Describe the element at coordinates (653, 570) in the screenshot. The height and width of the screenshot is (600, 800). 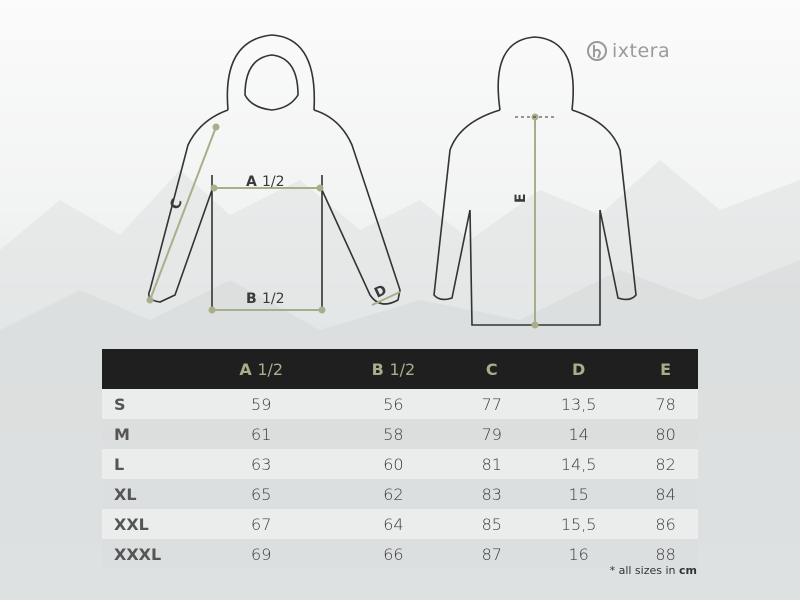
I see `footnote: * all sizes in cm` at that location.